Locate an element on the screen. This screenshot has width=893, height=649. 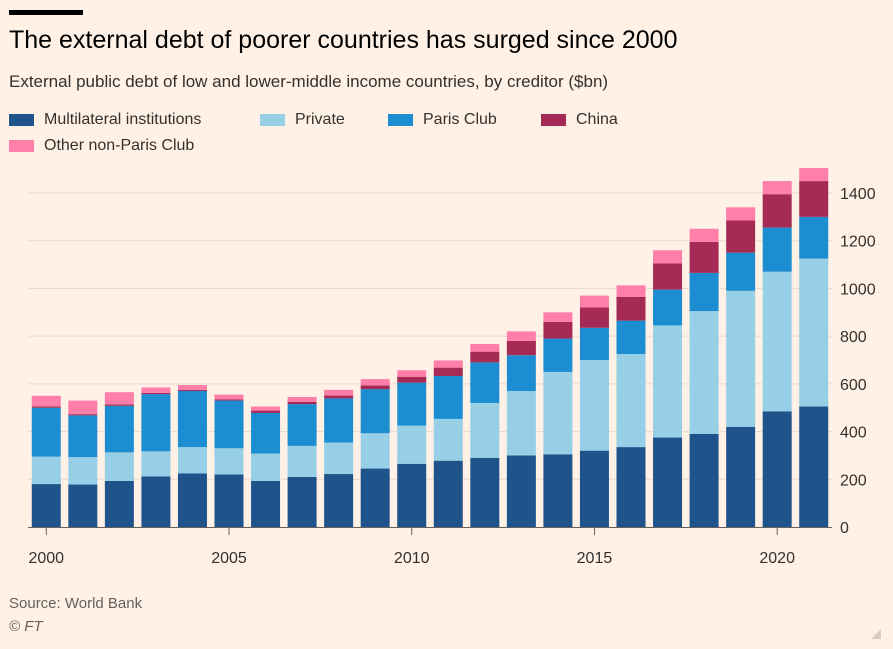
resize-handle-icon is located at coordinates (876, 634).